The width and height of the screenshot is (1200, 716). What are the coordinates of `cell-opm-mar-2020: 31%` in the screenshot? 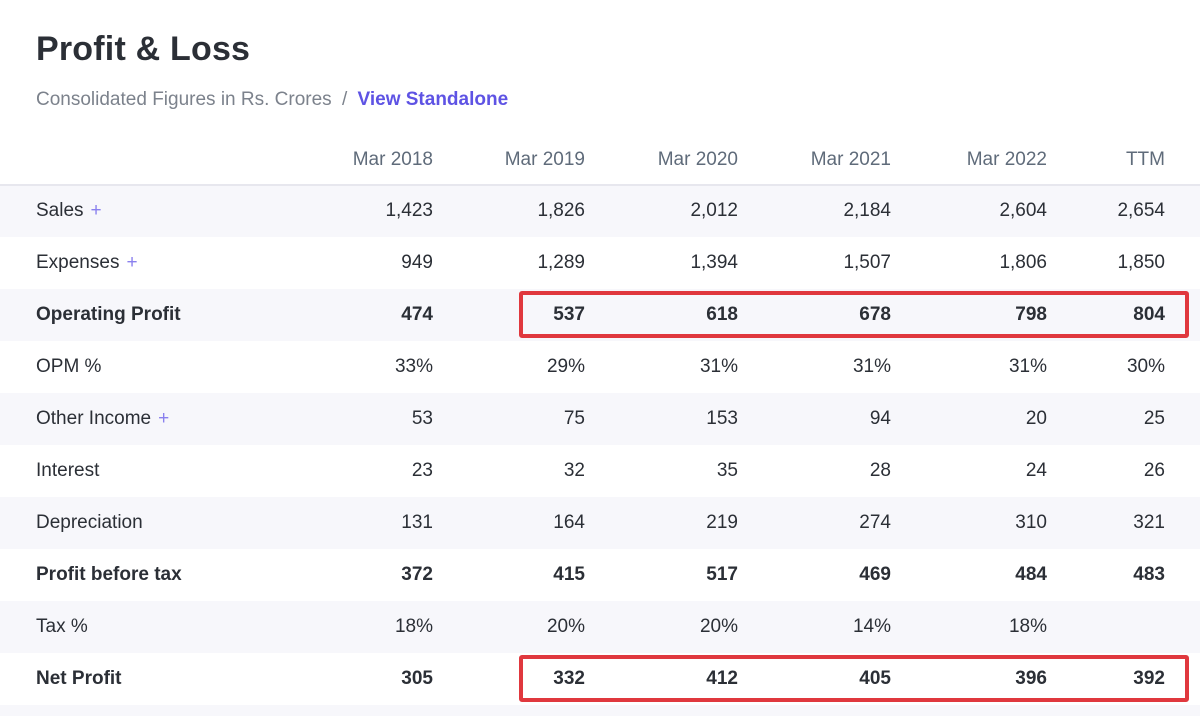 It's located at (718, 366).